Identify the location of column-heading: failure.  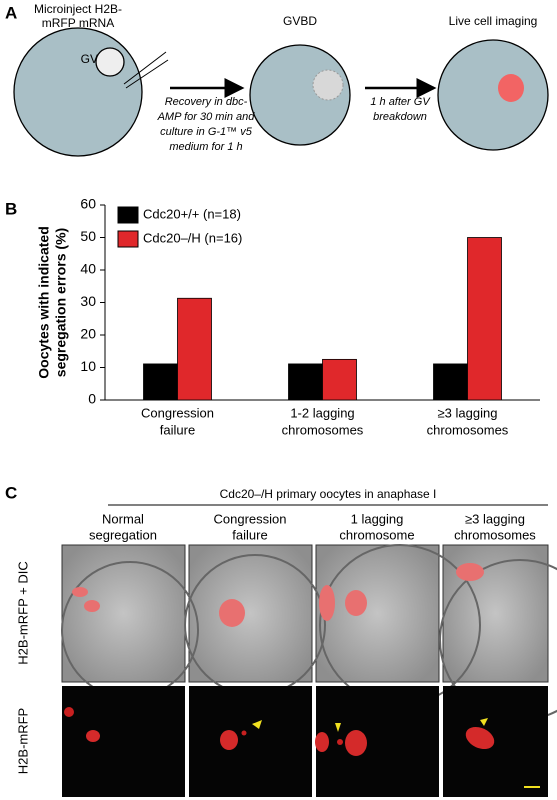
(249, 534).